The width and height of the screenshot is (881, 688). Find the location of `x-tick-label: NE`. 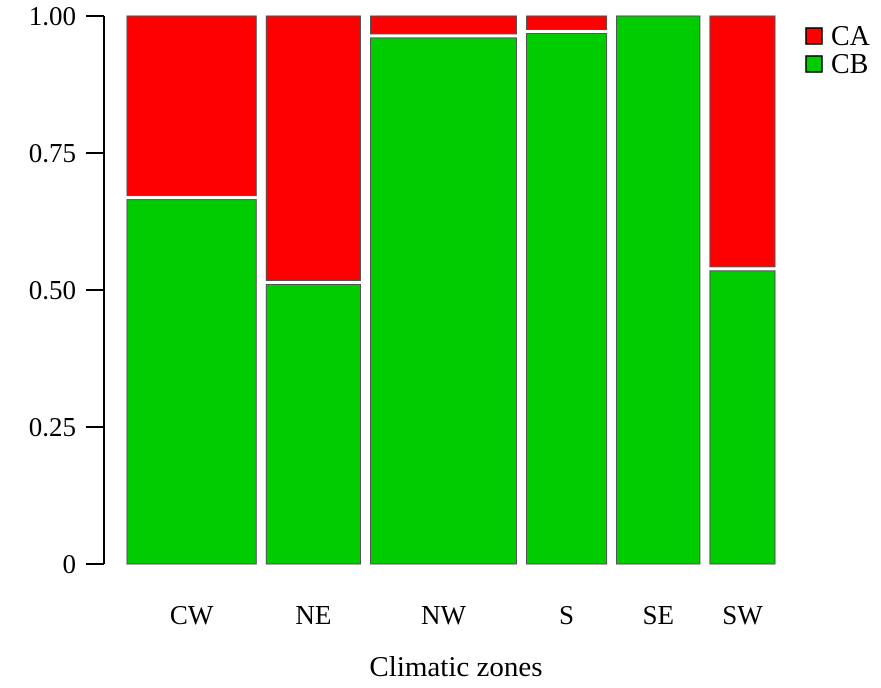

x-tick-label: NE is located at coordinates (313, 615).